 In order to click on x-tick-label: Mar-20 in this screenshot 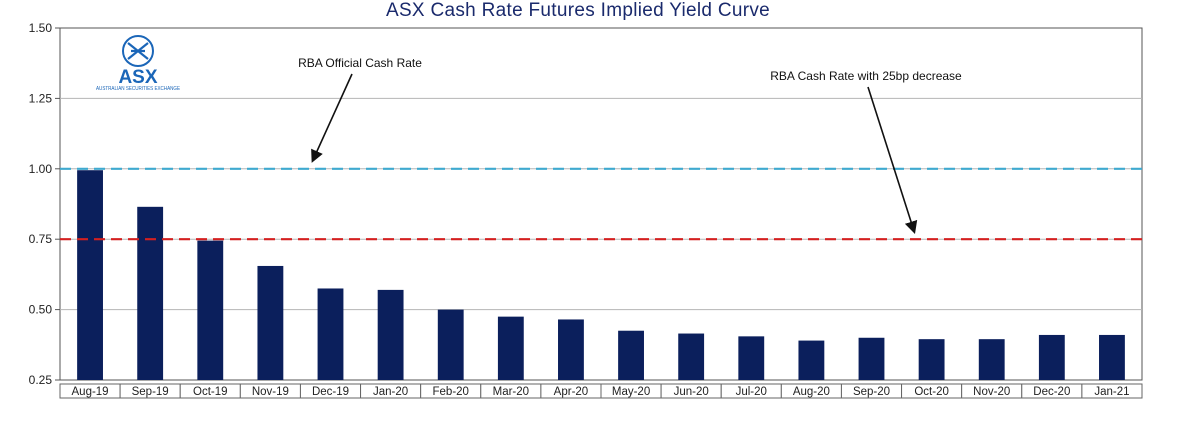, I will do `click(511, 392)`.